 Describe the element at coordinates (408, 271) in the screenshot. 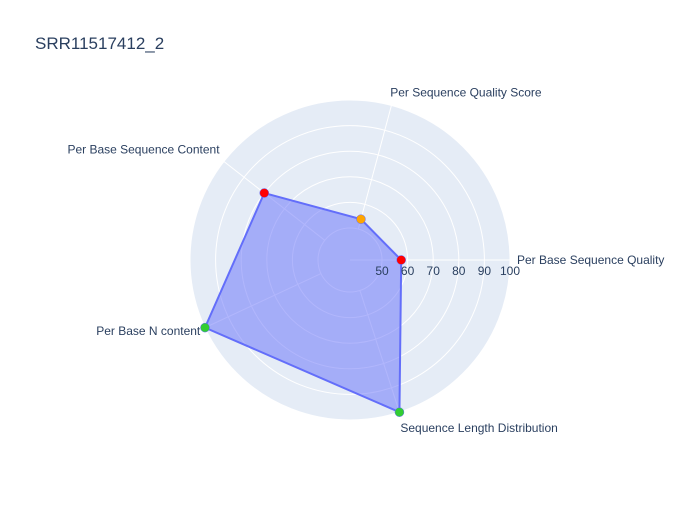

I see `radial-tick-label: 60` at that location.